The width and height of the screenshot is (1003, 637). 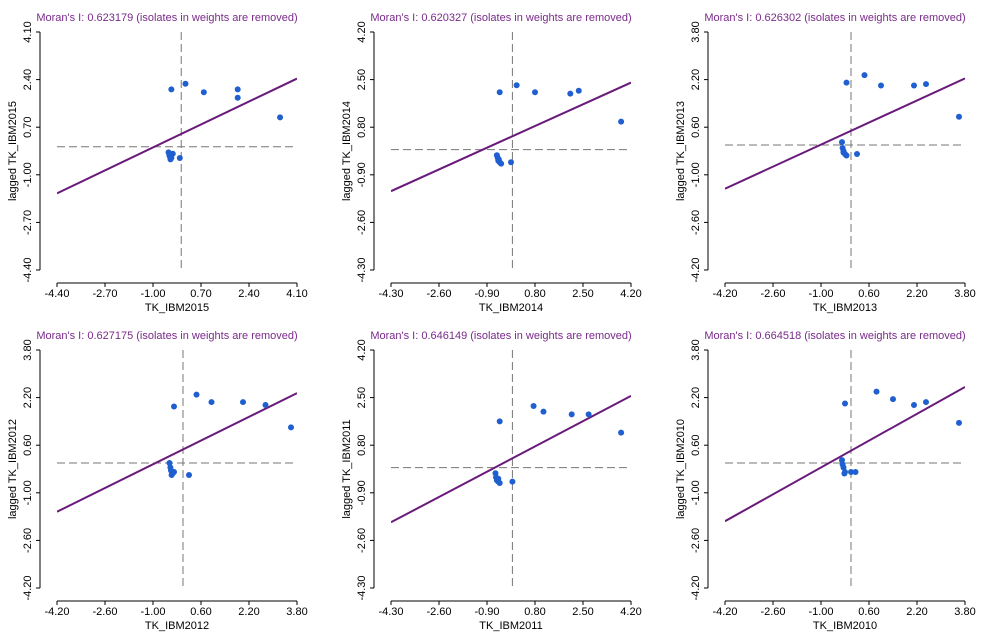 What do you see at coordinates (845, 308) in the screenshot?
I see `x-axis-label: TK_IBM2013` at bounding box center [845, 308].